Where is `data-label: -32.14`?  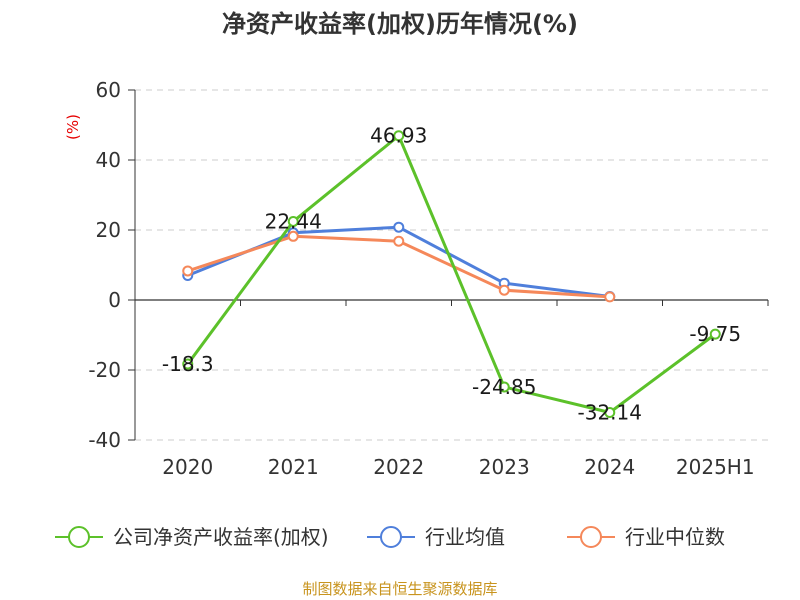
data-label: -32.14 is located at coordinates (610, 412).